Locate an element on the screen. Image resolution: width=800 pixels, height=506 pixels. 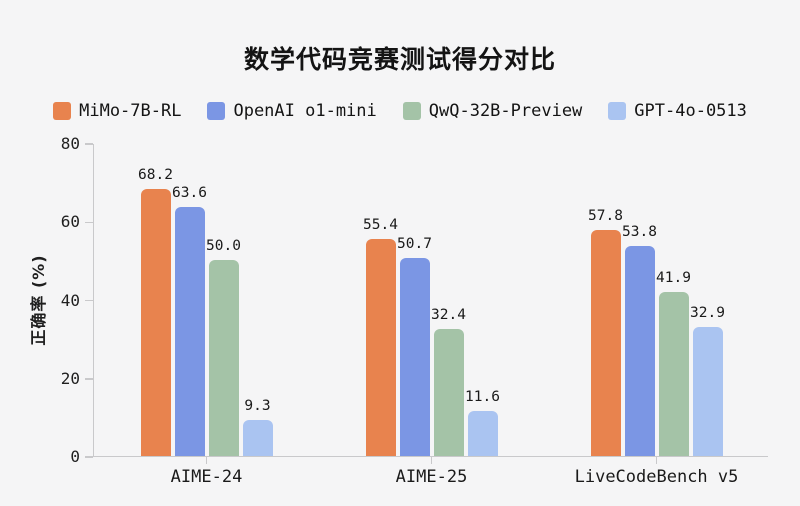
bar-value-label: 9.3 is located at coordinates (257, 405).